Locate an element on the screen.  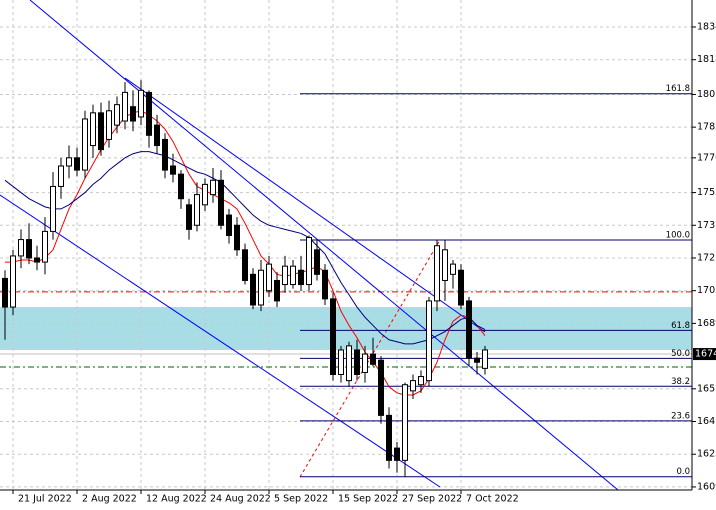
fib-trend-line is located at coordinates (370, 358).